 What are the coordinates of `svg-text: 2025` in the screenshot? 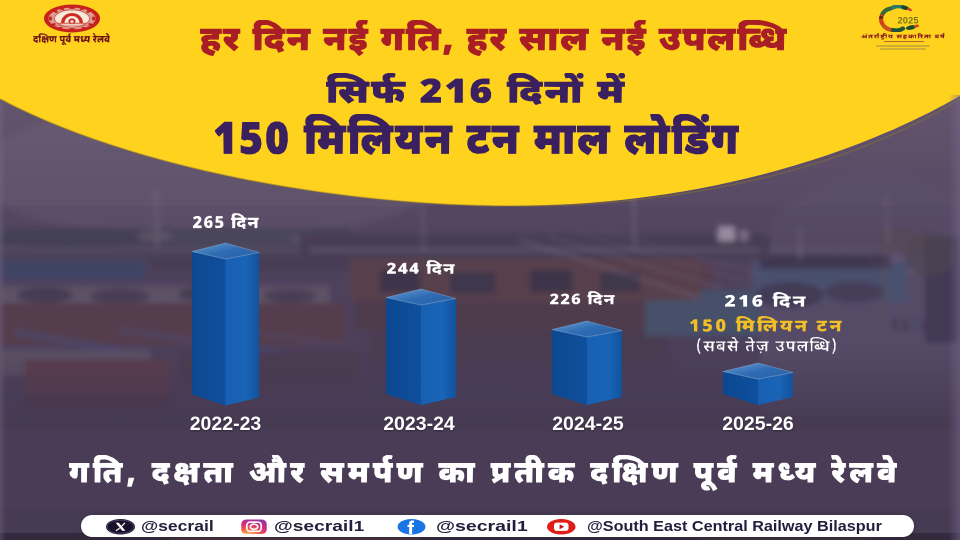 It's located at (908, 20).